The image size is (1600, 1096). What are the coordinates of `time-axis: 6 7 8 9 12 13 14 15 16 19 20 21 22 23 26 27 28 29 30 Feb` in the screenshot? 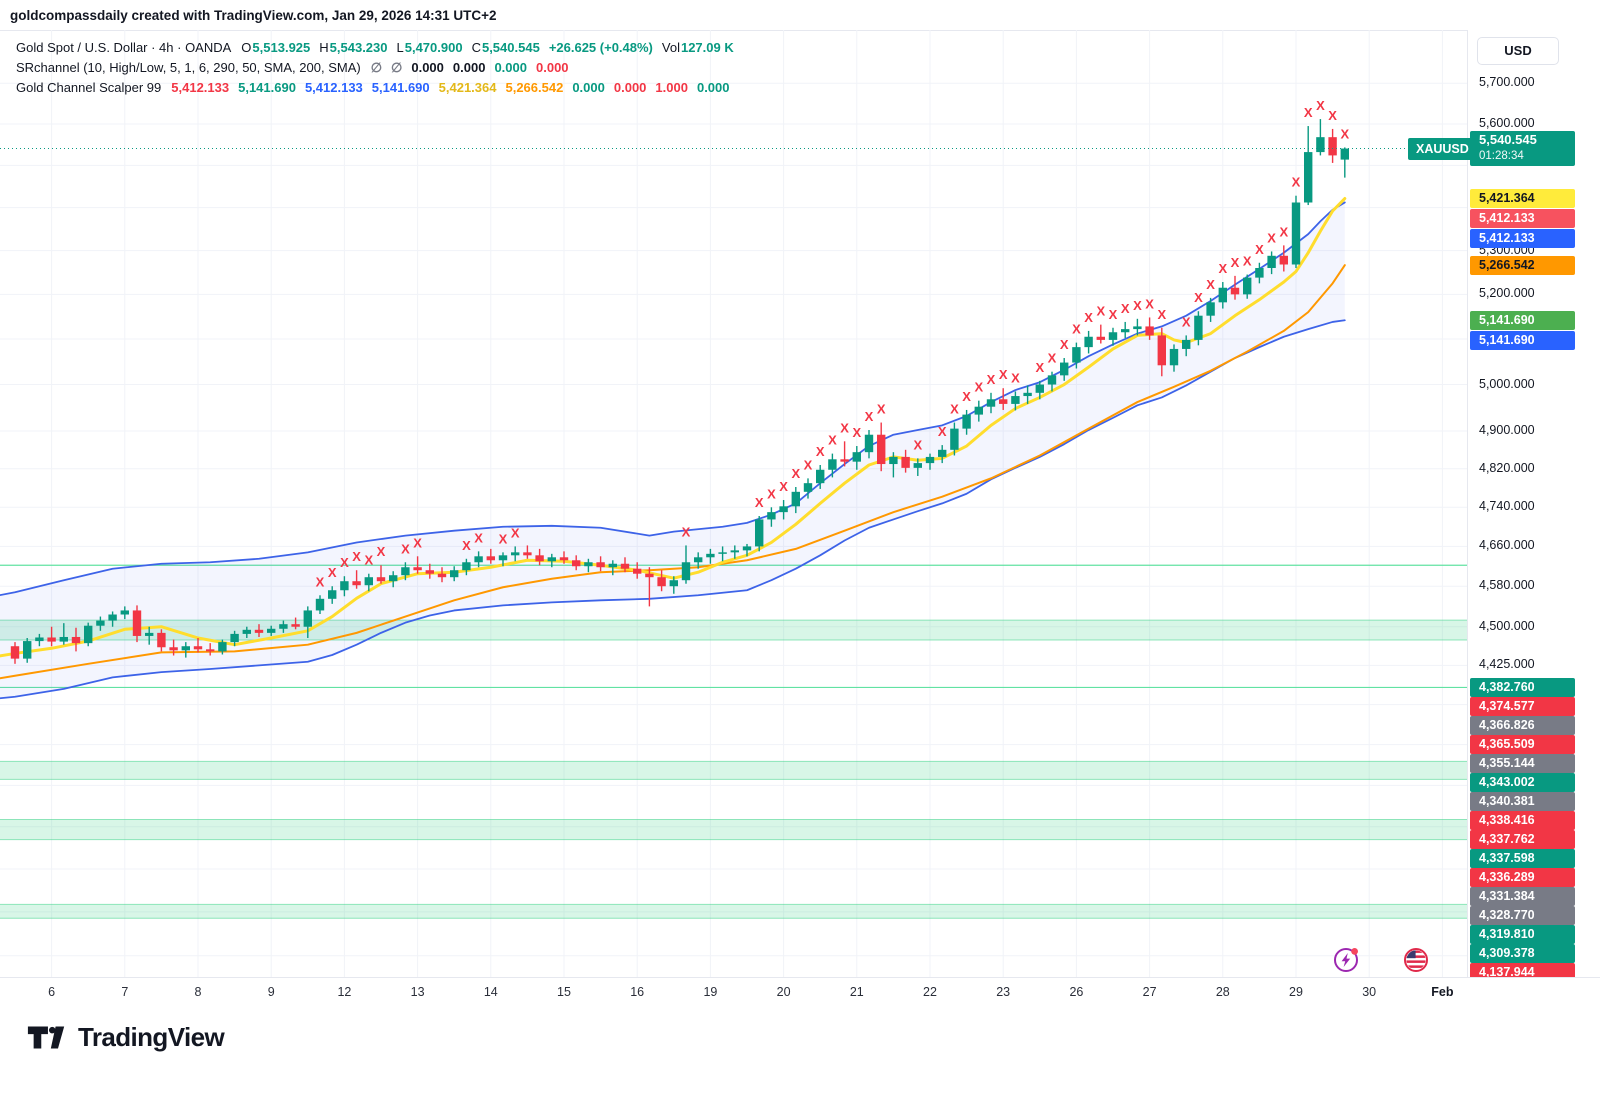 It's located at (800, 994).